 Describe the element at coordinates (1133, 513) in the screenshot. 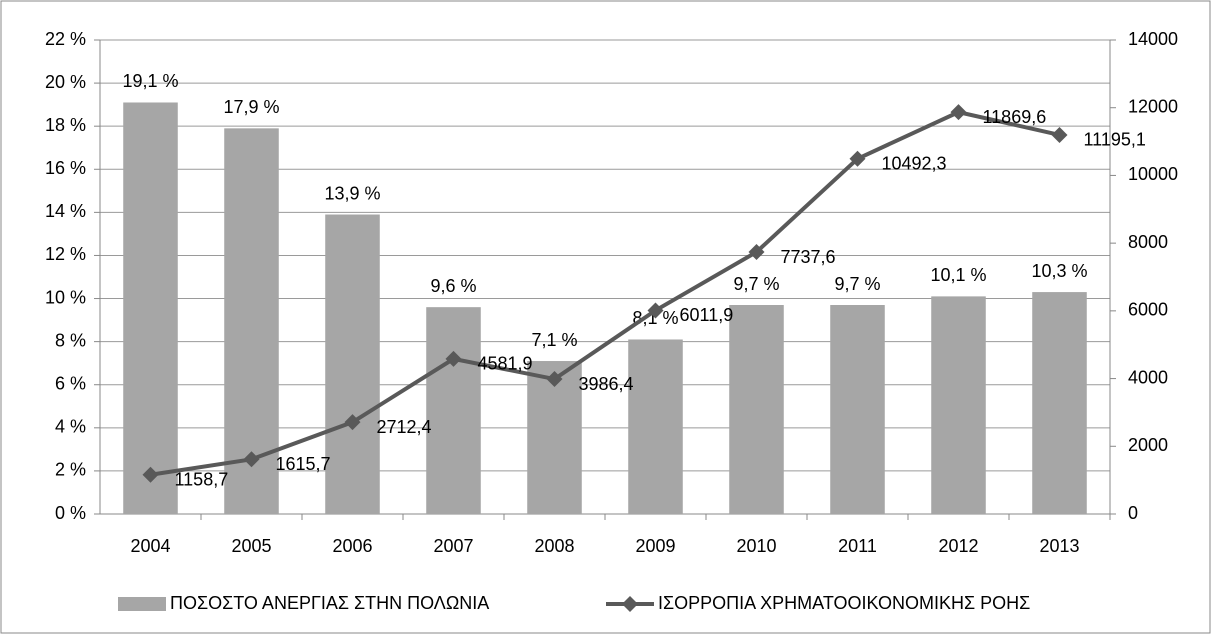

I see `y2-tick-label: 0` at that location.